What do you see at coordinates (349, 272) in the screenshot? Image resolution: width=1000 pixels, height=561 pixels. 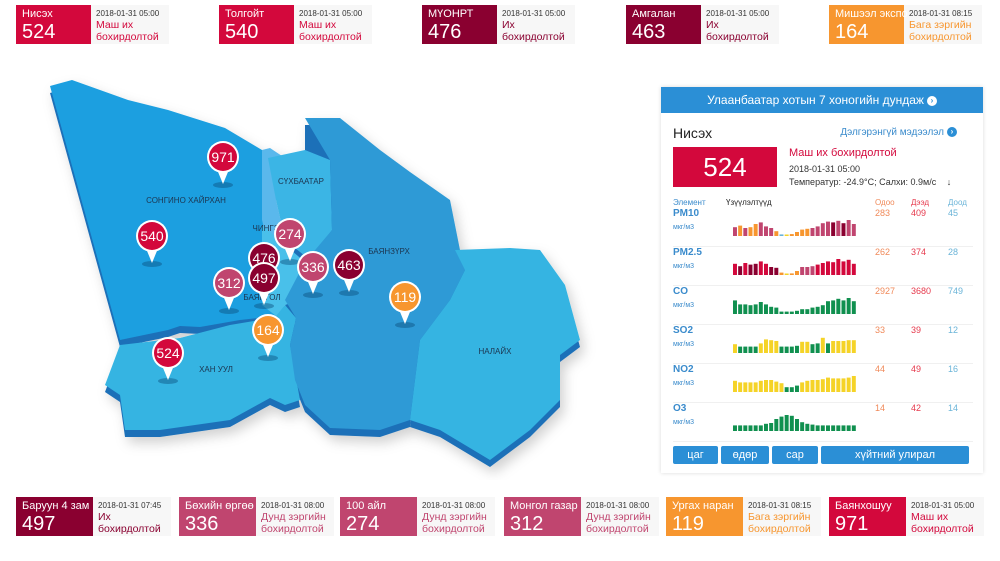 I see `map-pin: 463` at bounding box center [349, 272].